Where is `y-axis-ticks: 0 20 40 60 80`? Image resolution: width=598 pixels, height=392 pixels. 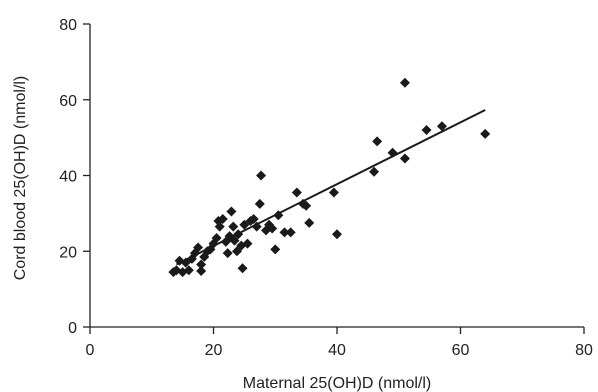 y-axis-ticks: 0 20 40 60 80 is located at coordinates (74, 177).